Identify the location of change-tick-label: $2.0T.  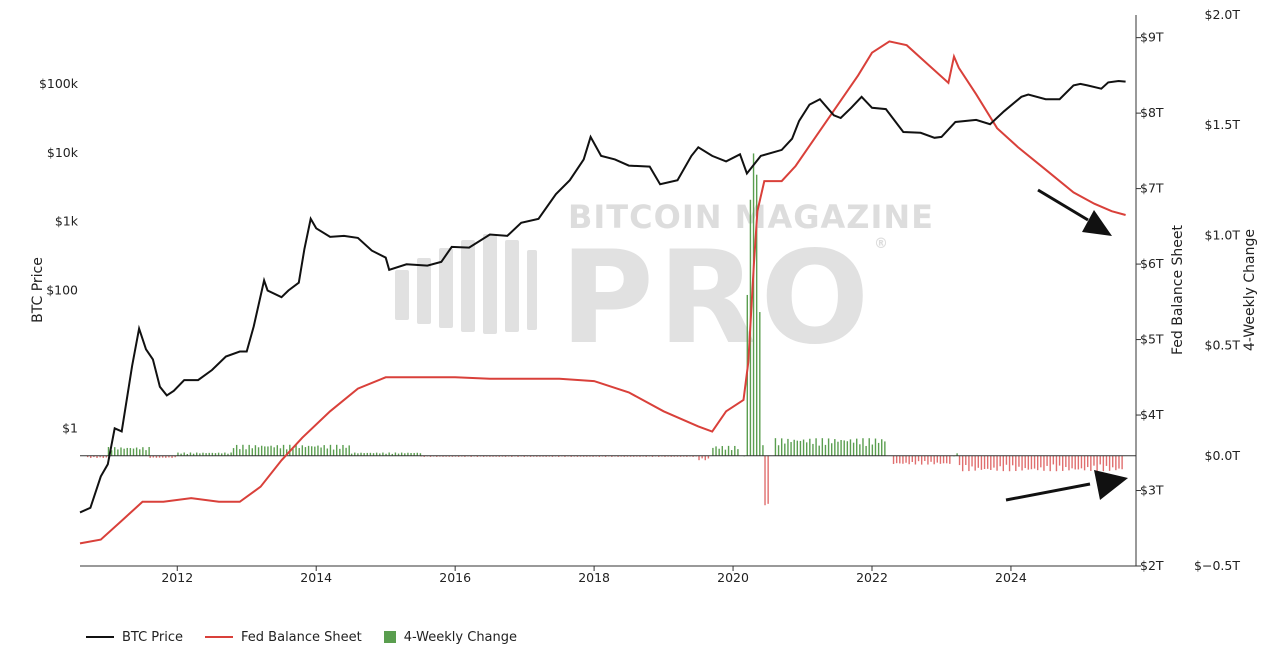
(1223, 14).